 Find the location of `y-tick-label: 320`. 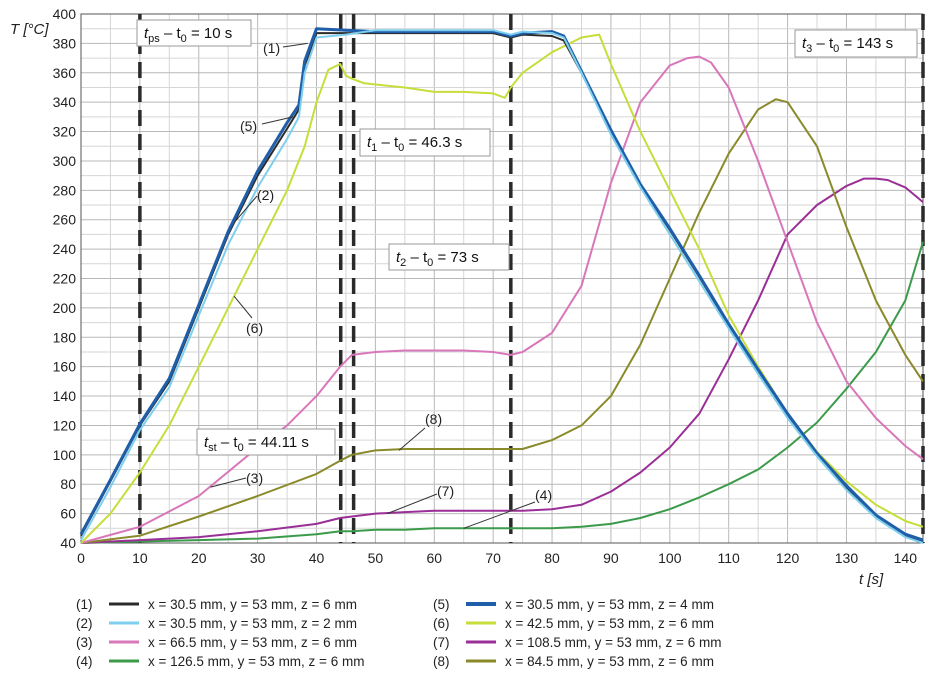

y-tick-label: 320 is located at coordinates (65, 132).